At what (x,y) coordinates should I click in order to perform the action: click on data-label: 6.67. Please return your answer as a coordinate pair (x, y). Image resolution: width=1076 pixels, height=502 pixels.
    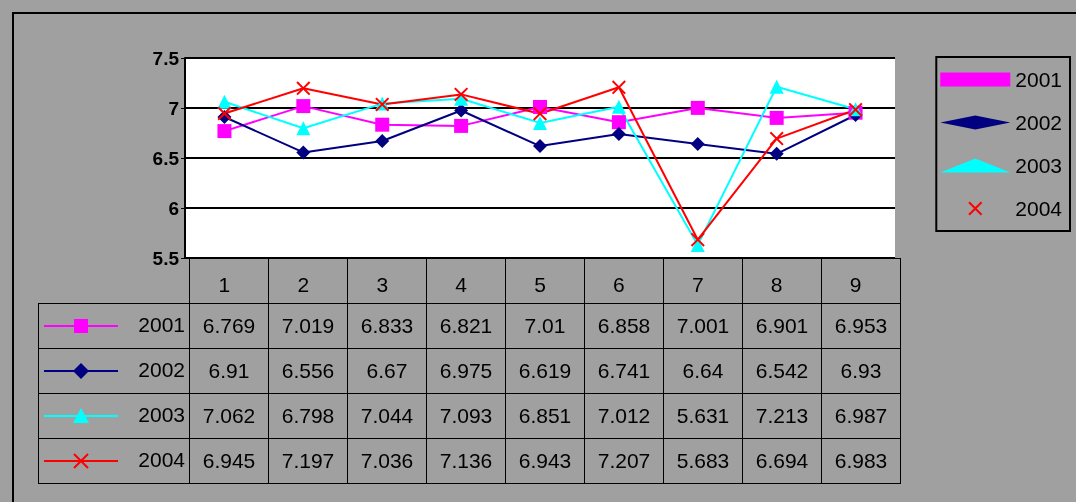
    Looking at the image, I should click on (387, 371).